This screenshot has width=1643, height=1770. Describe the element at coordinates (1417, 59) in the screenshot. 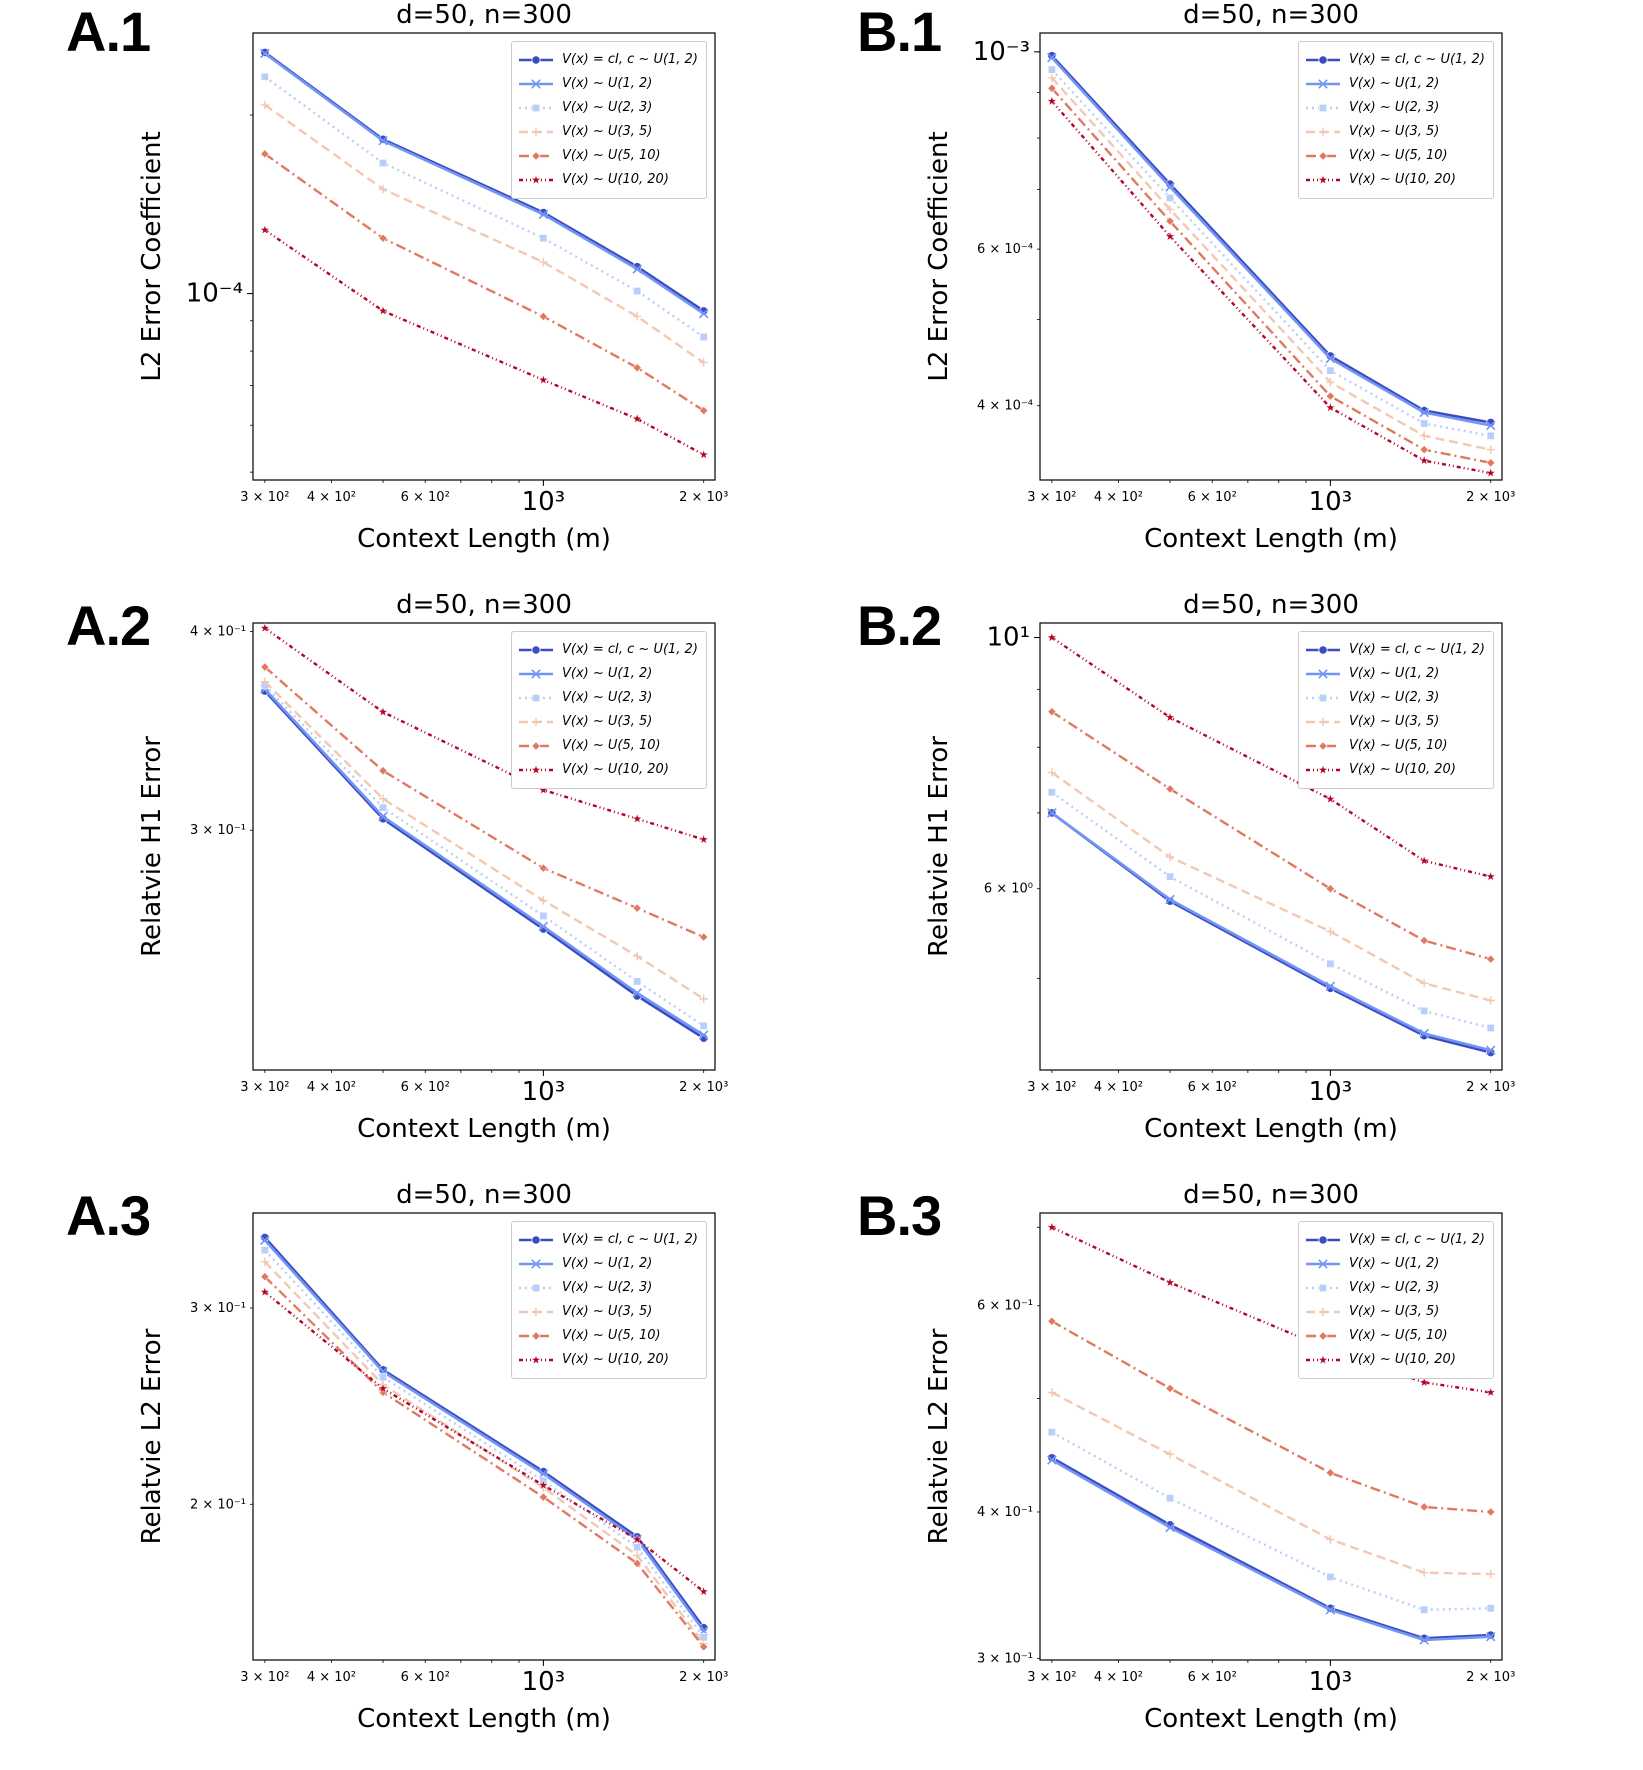

I see `legend-label: V(x) = cI, c ~ U(1, 2)` at that location.